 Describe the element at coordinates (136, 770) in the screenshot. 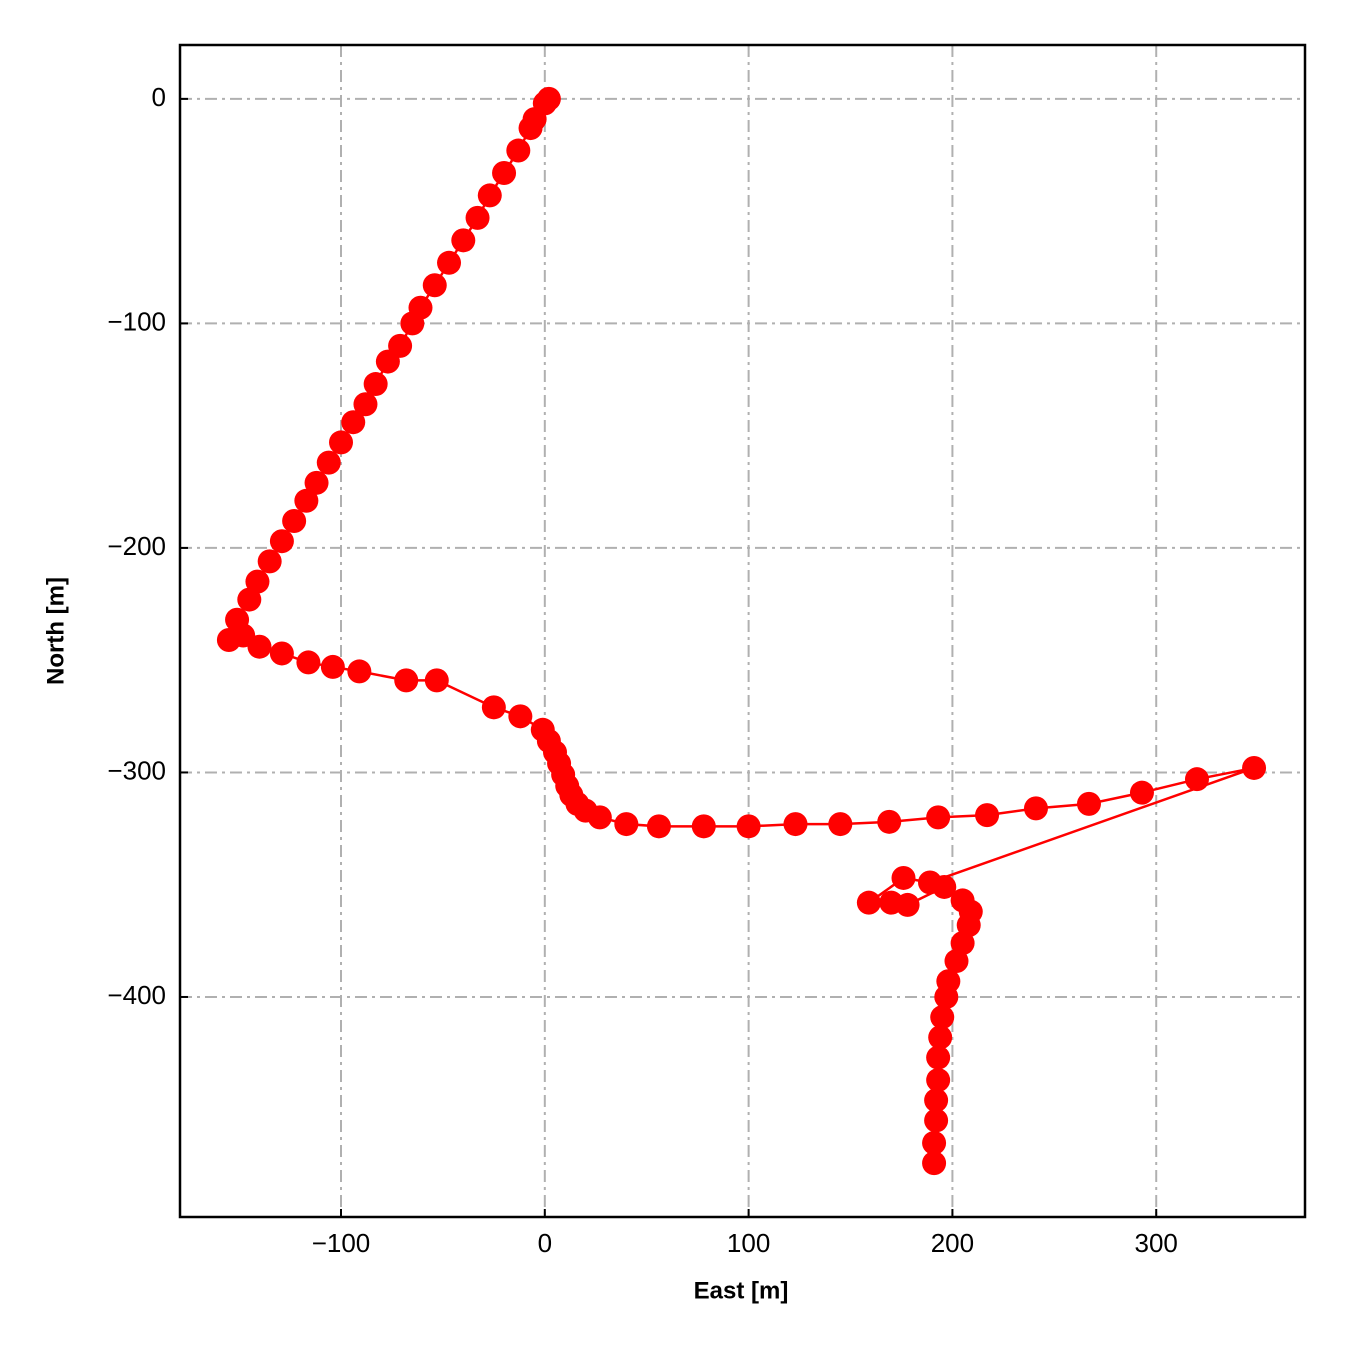

I see `y-tick-label: −300` at that location.